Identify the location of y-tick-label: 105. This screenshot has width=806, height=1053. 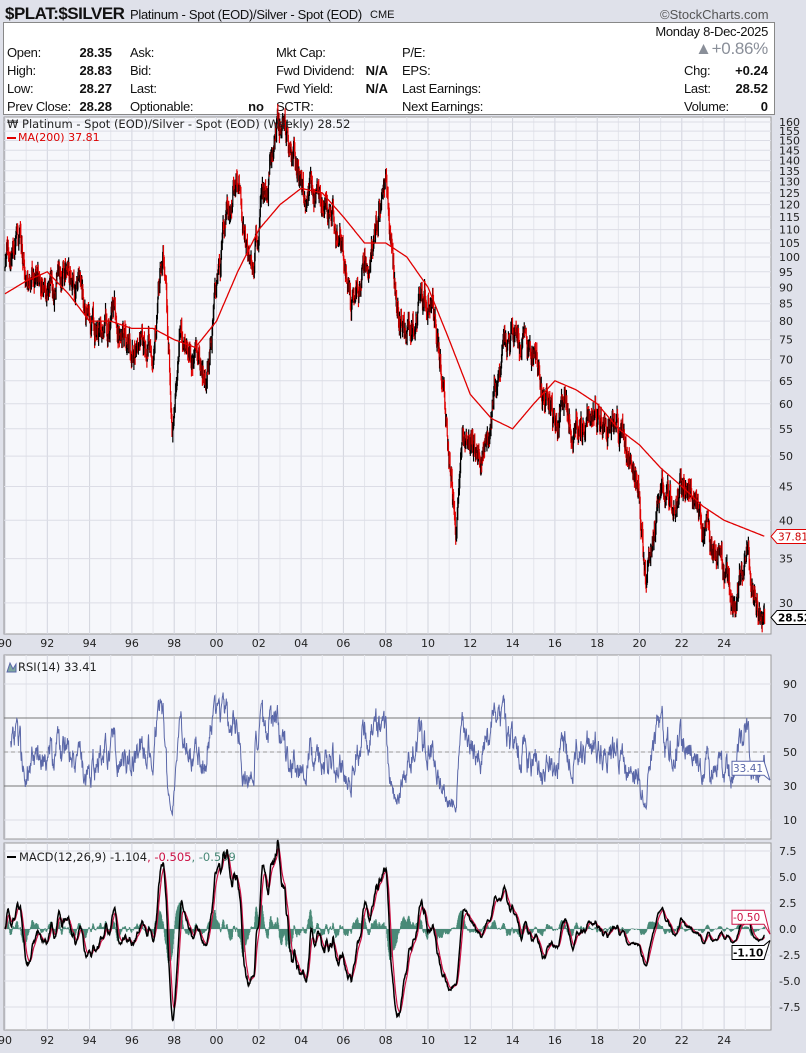
(789, 243).